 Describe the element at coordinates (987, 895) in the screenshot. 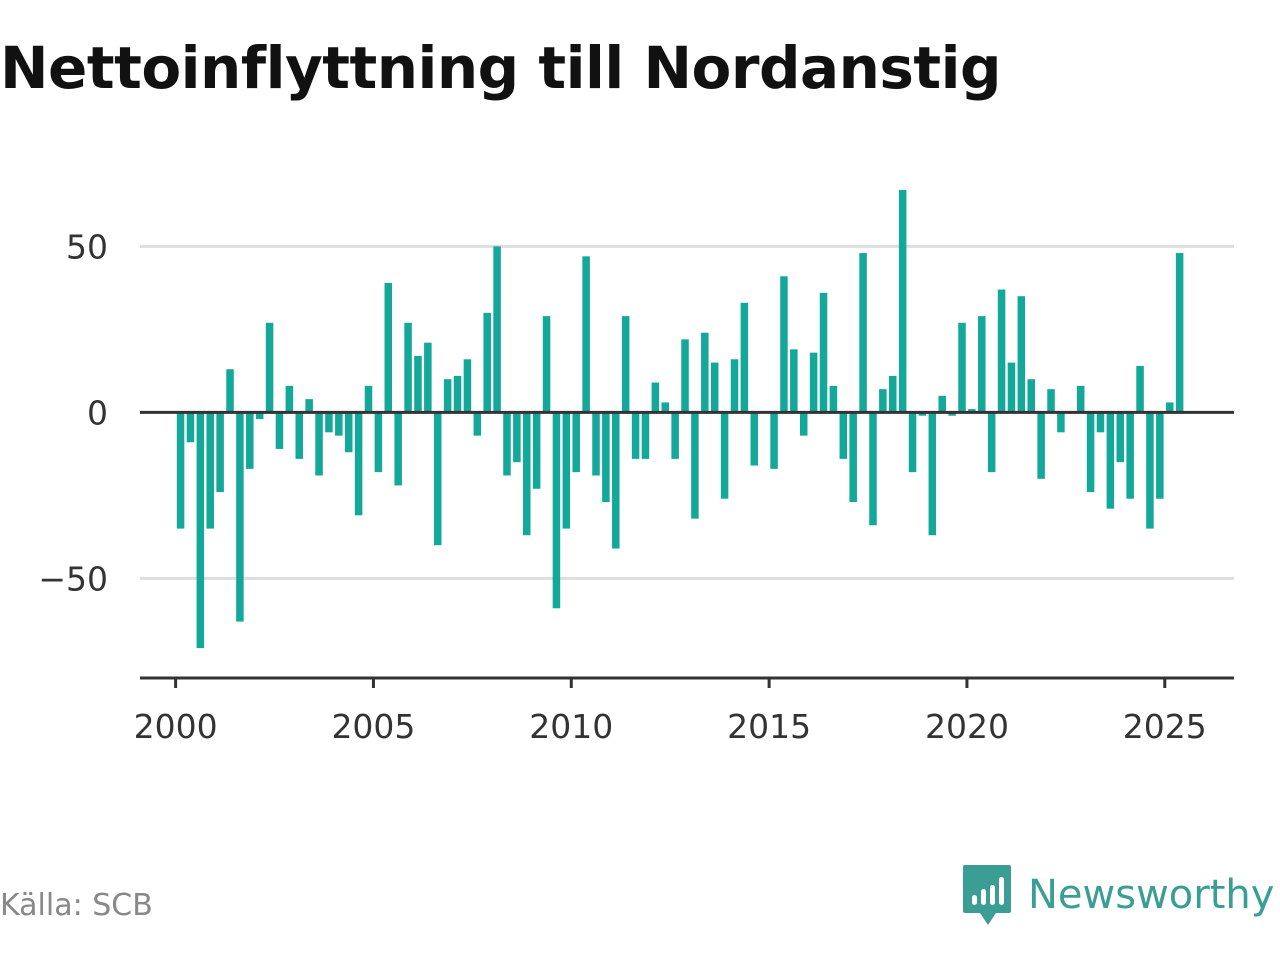

I see `newsworthy-icon` at that location.